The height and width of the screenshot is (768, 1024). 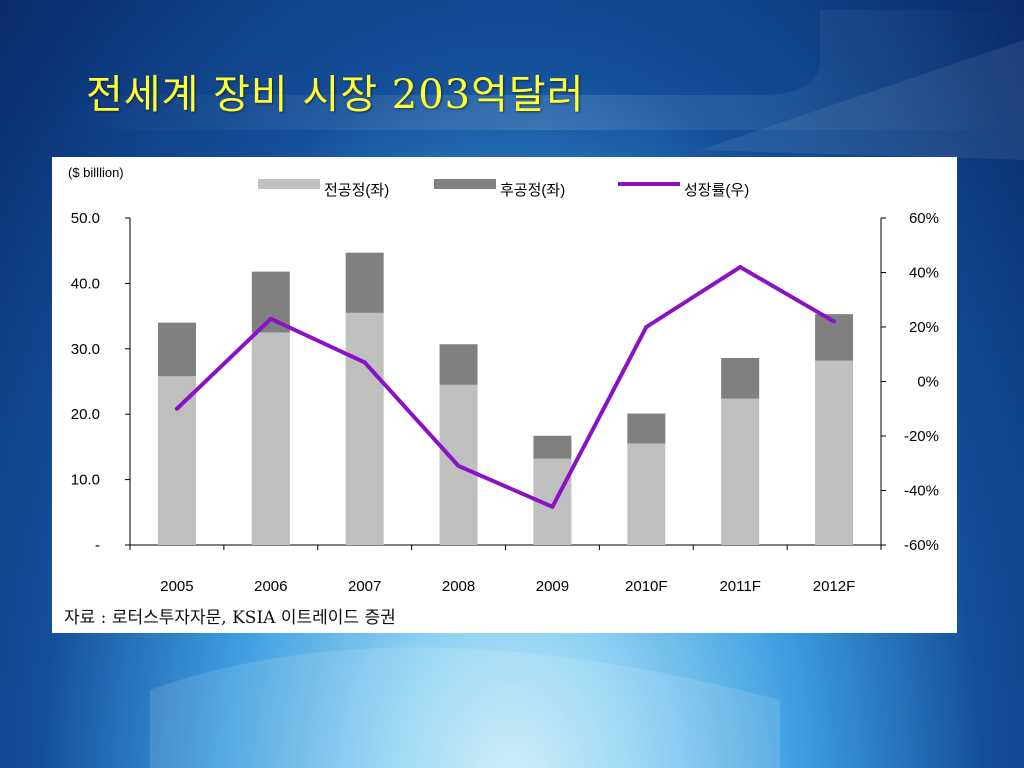 What do you see at coordinates (552, 586) in the screenshot?
I see `x-tick-label: 2009` at bounding box center [552, 586].